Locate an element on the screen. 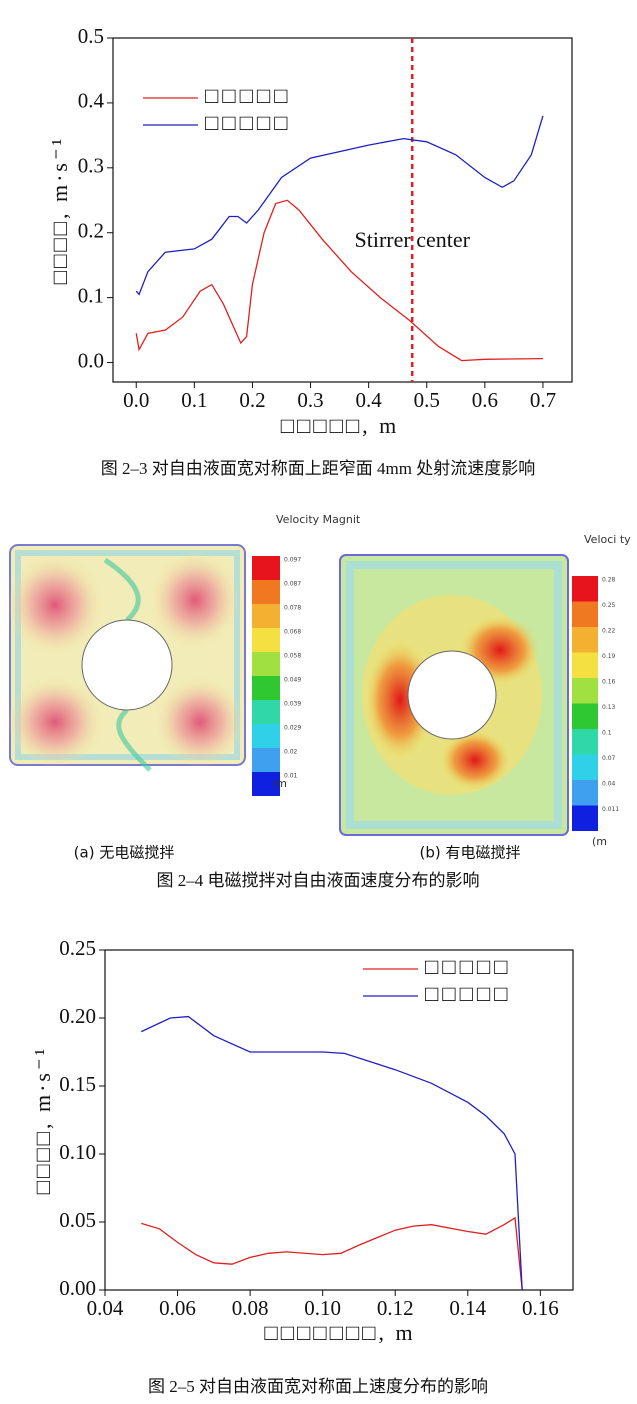 The image size is (637, 1404). x-axis-label: □□□□□□□, m is located at coordinates (339, 1332).